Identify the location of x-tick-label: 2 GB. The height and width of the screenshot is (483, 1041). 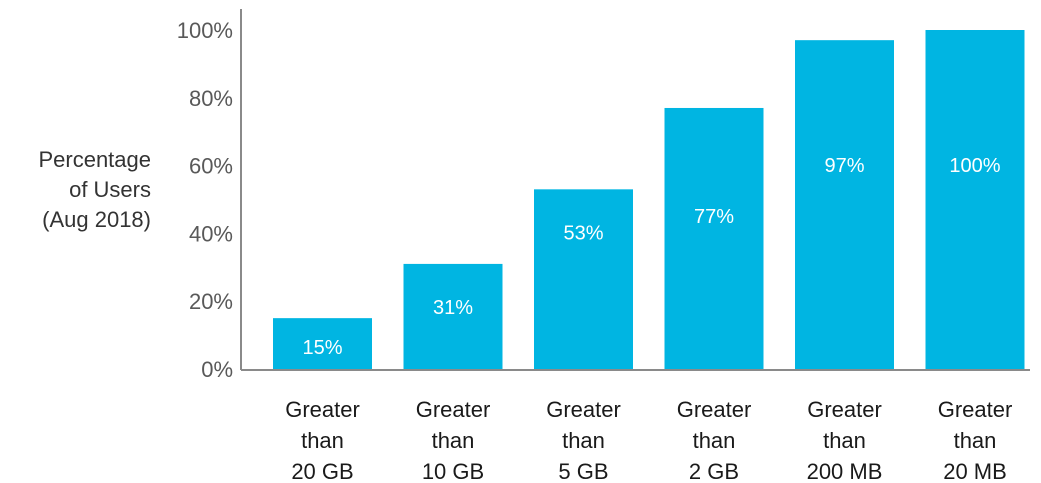
(714, 471).